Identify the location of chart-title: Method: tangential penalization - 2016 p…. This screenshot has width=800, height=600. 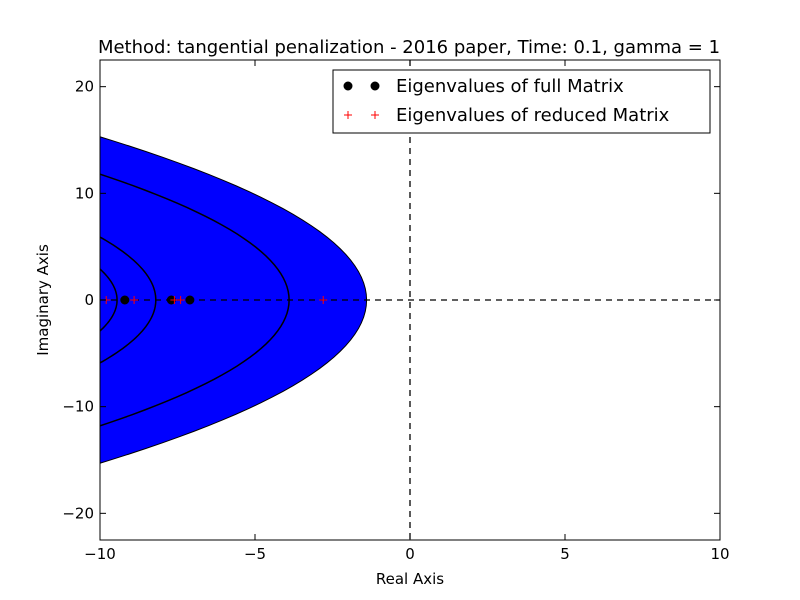
(409, 47).